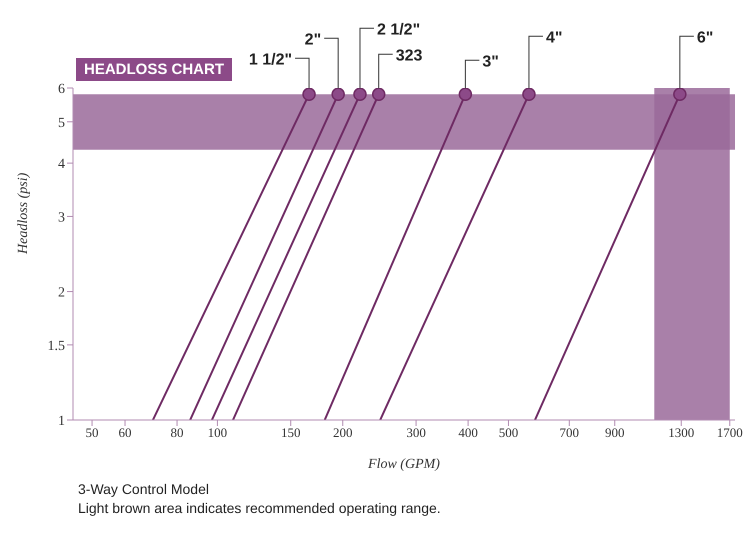 The image size is (755, 540). Describe the element at coordinates (409, 55) in the screenshot. I see `series-label: 323` at that location.